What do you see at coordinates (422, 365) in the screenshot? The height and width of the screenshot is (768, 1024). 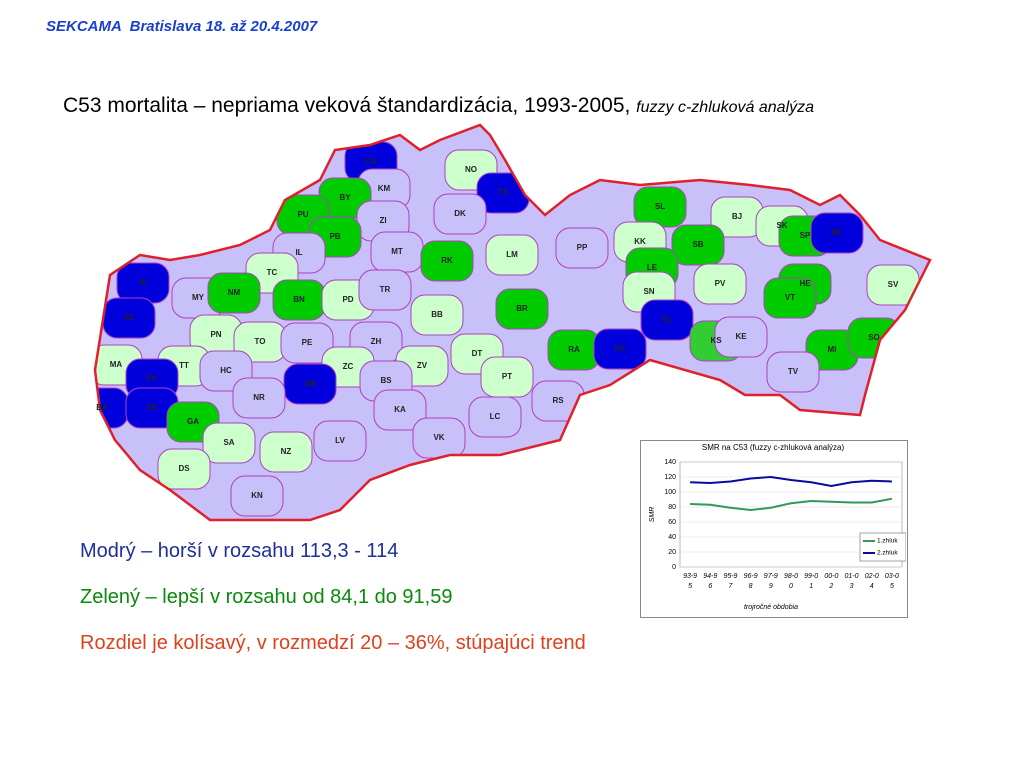 I see `district-label: ZV` at bounding box center [422, 365].